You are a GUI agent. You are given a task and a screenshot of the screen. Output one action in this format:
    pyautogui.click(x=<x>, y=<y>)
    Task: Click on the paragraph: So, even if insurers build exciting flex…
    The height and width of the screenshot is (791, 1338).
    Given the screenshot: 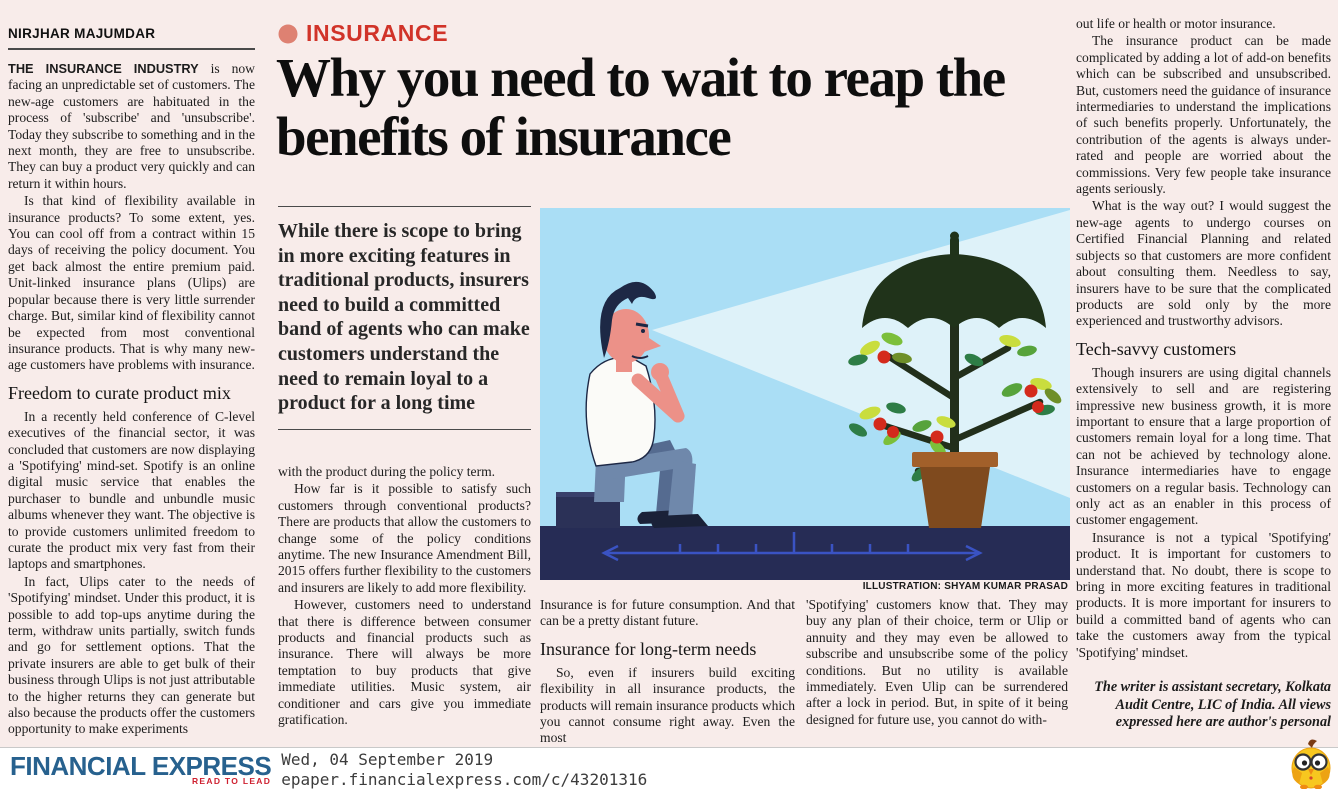 What is the action you would take?
    pyautogui.click(x=667, y=705)
    